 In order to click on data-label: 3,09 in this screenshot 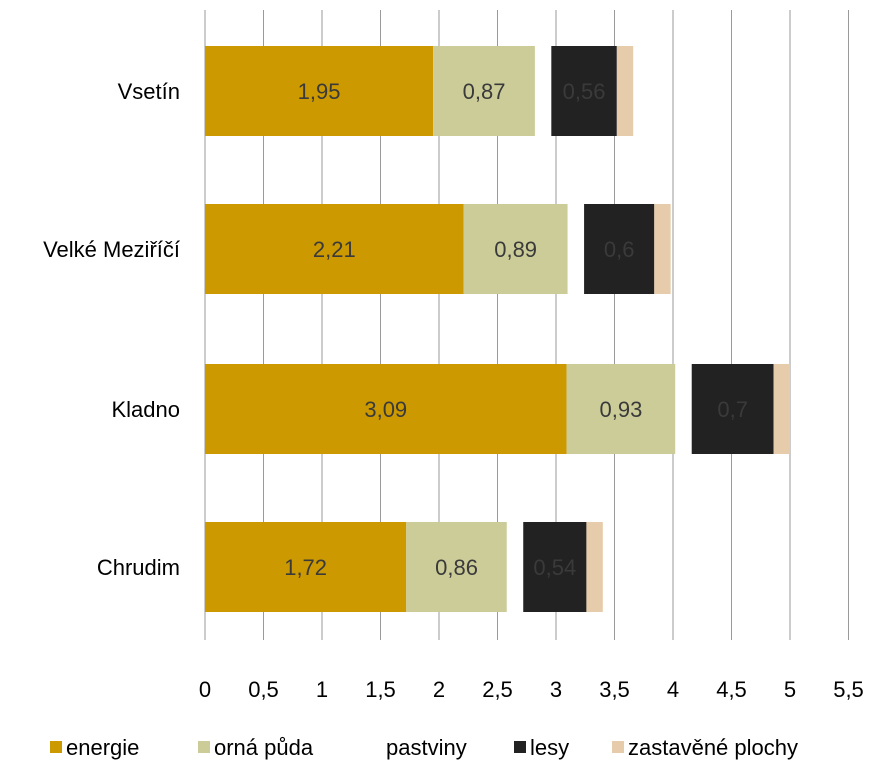, I will do `click(385, 409)`.